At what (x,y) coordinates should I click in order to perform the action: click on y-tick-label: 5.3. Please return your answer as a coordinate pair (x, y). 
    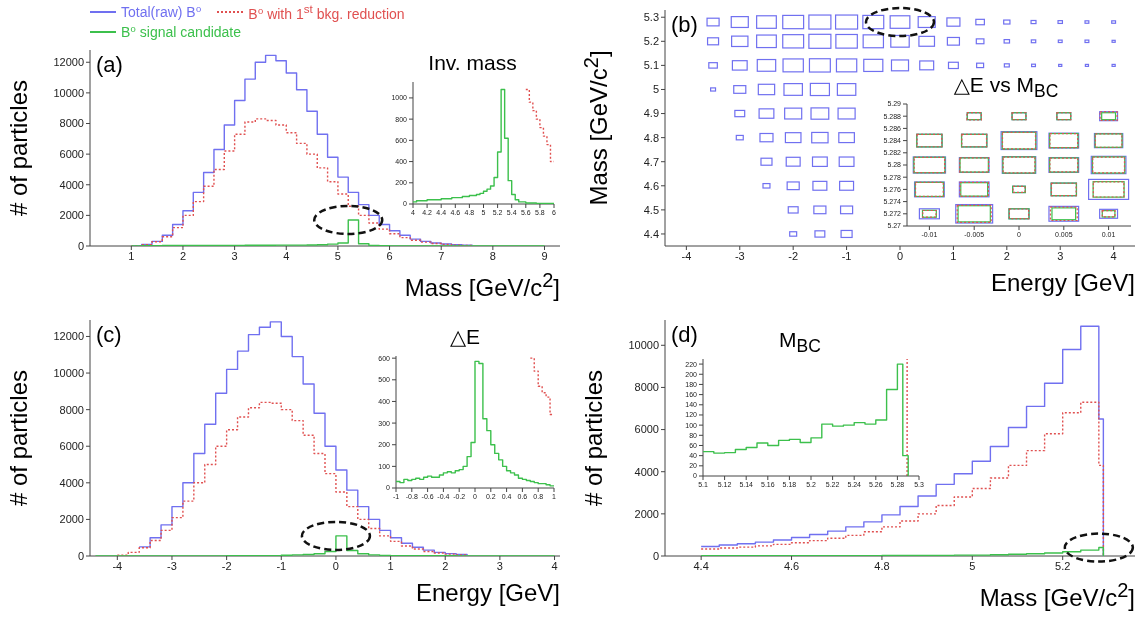
    Looking at the image, I should click on (651, 17).